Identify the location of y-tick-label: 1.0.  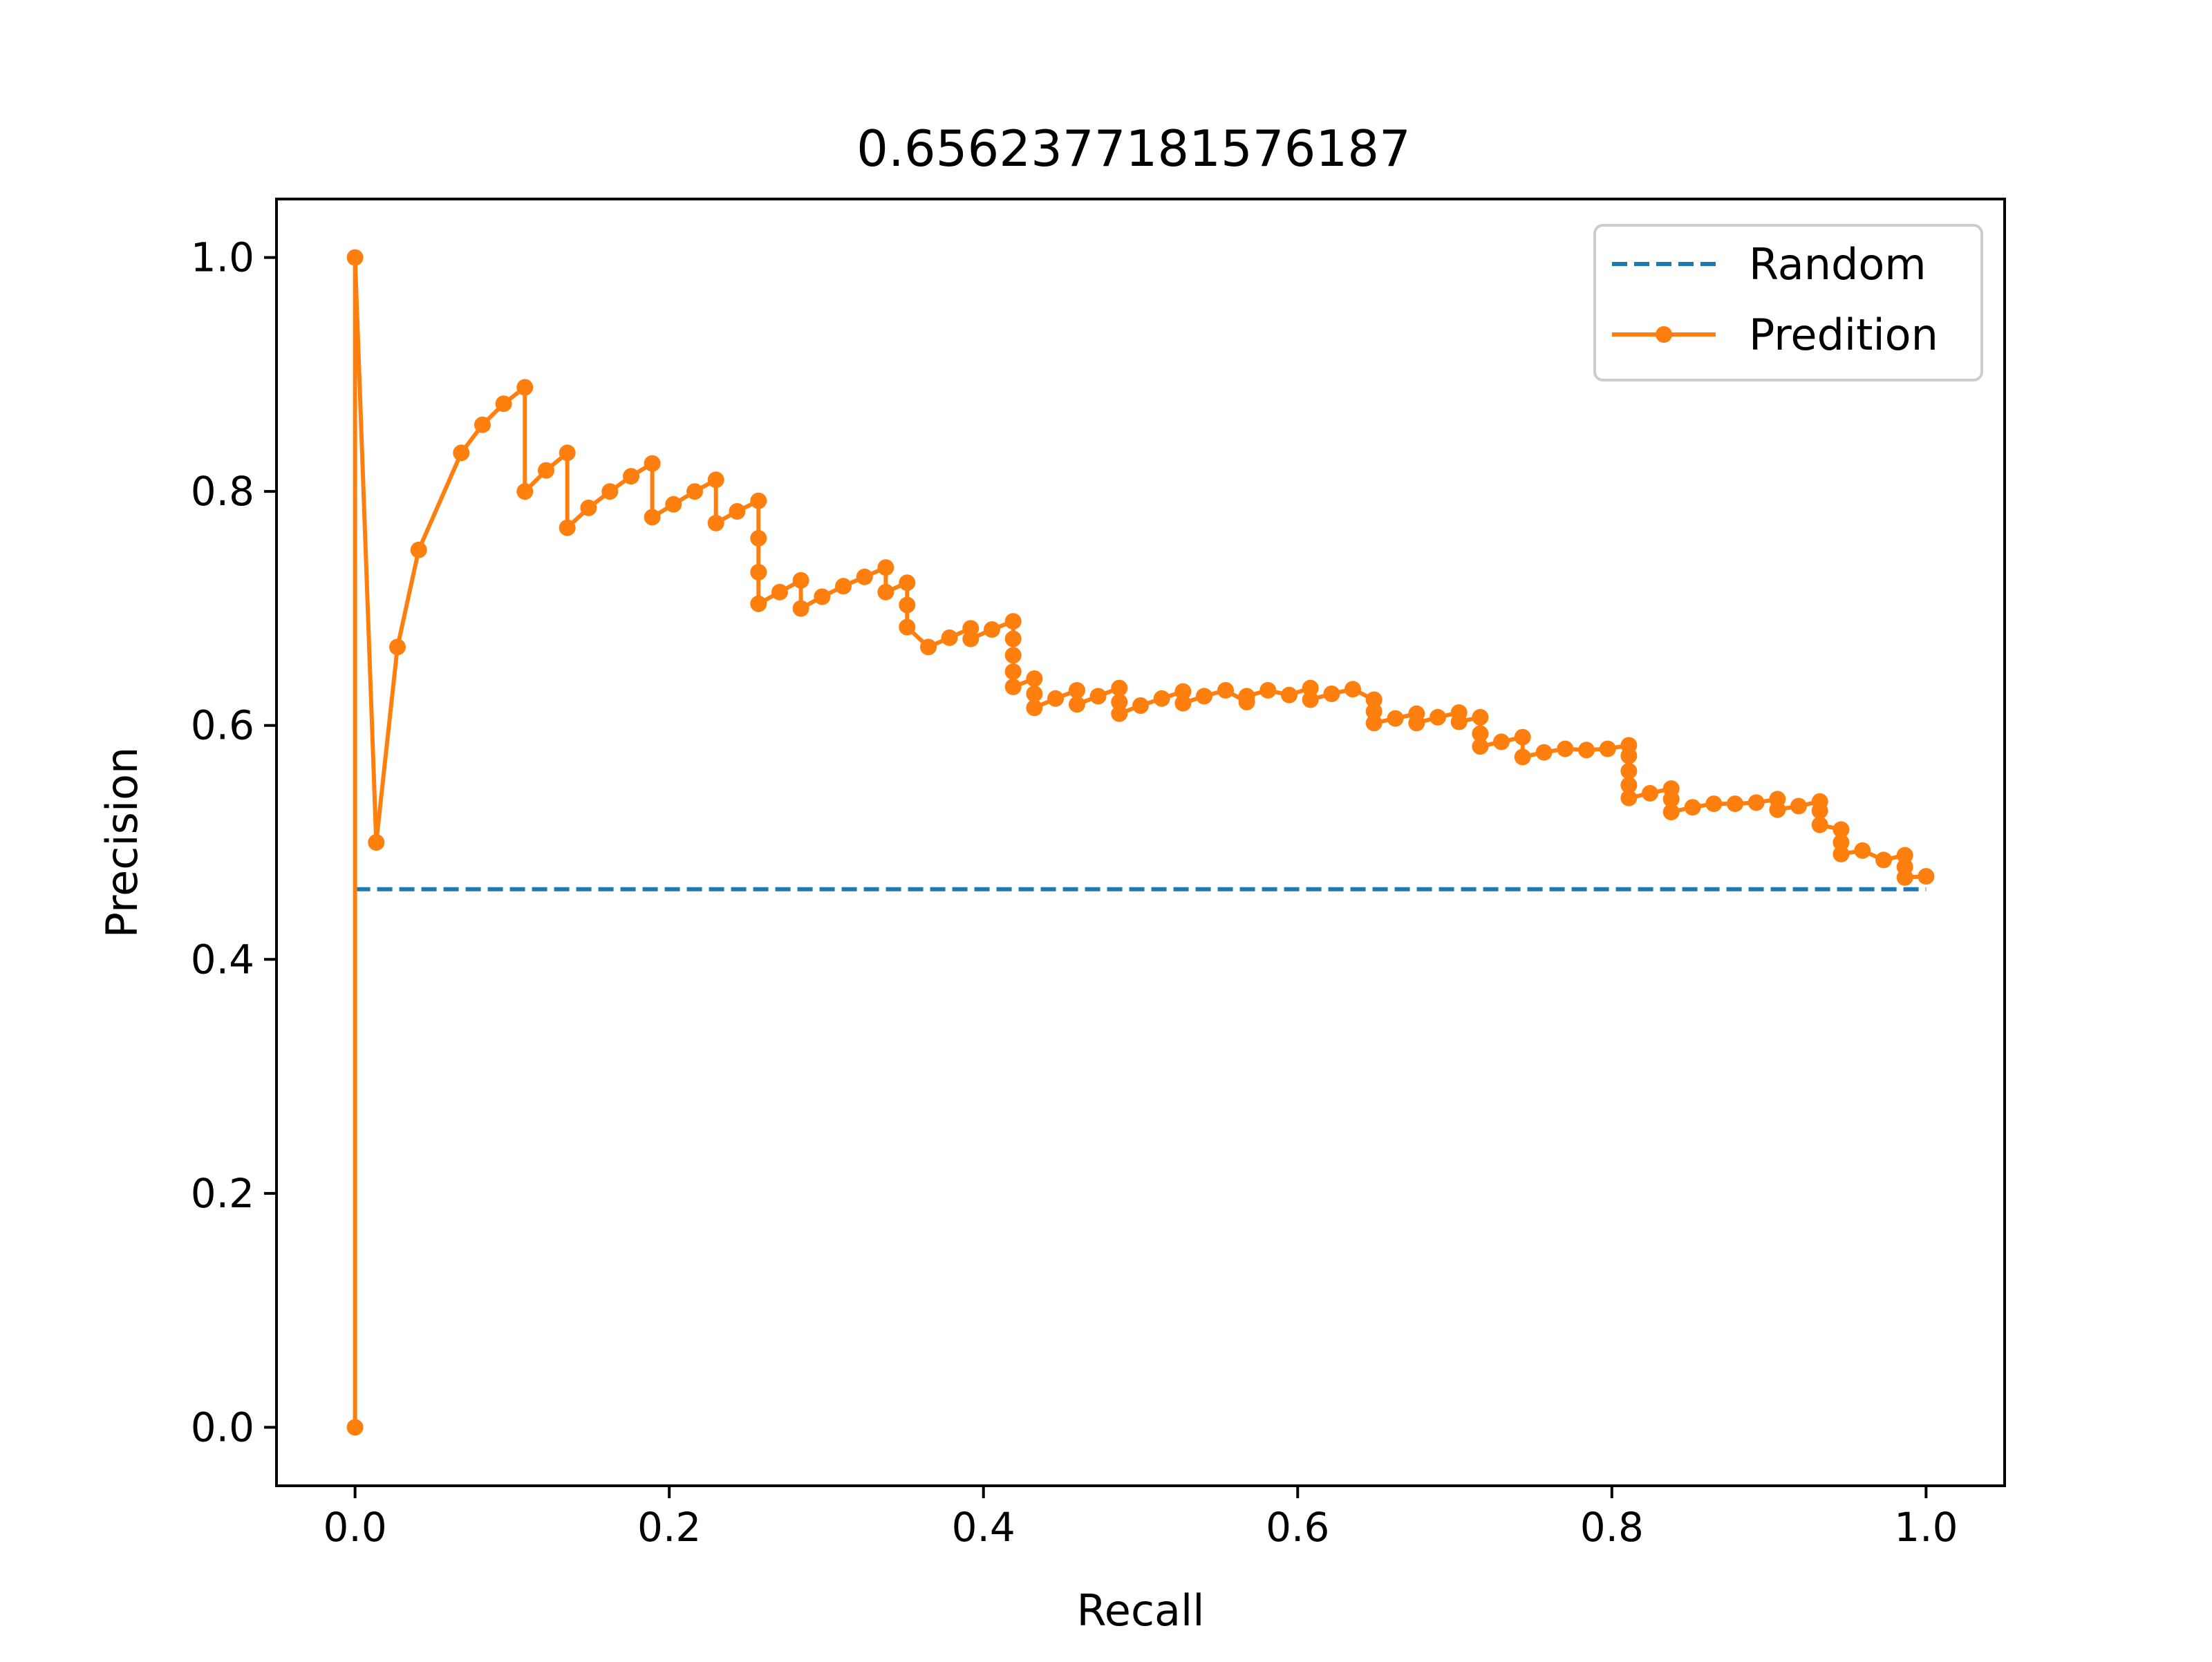
(222, 258).